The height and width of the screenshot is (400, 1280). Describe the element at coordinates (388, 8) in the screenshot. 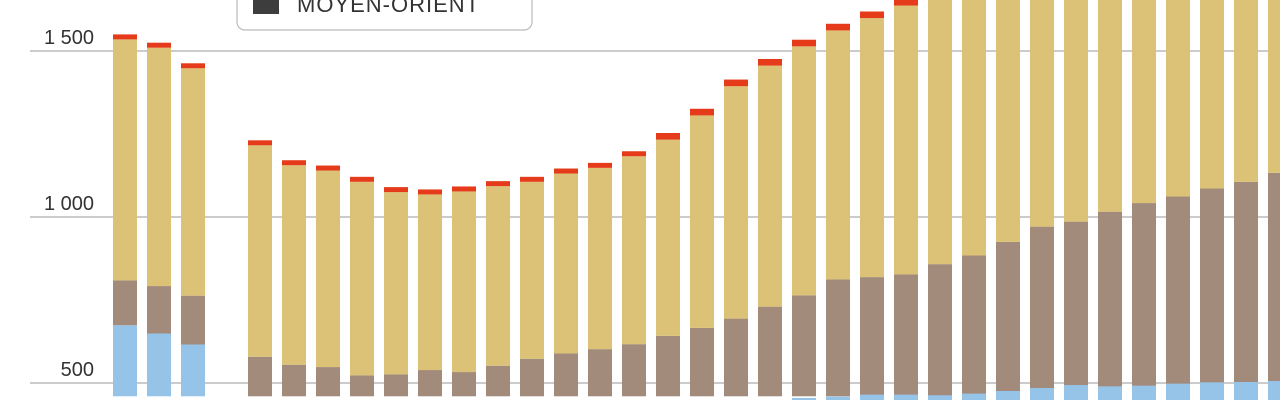

I see `legend-label: MOYEN-ORIENT` at that location.